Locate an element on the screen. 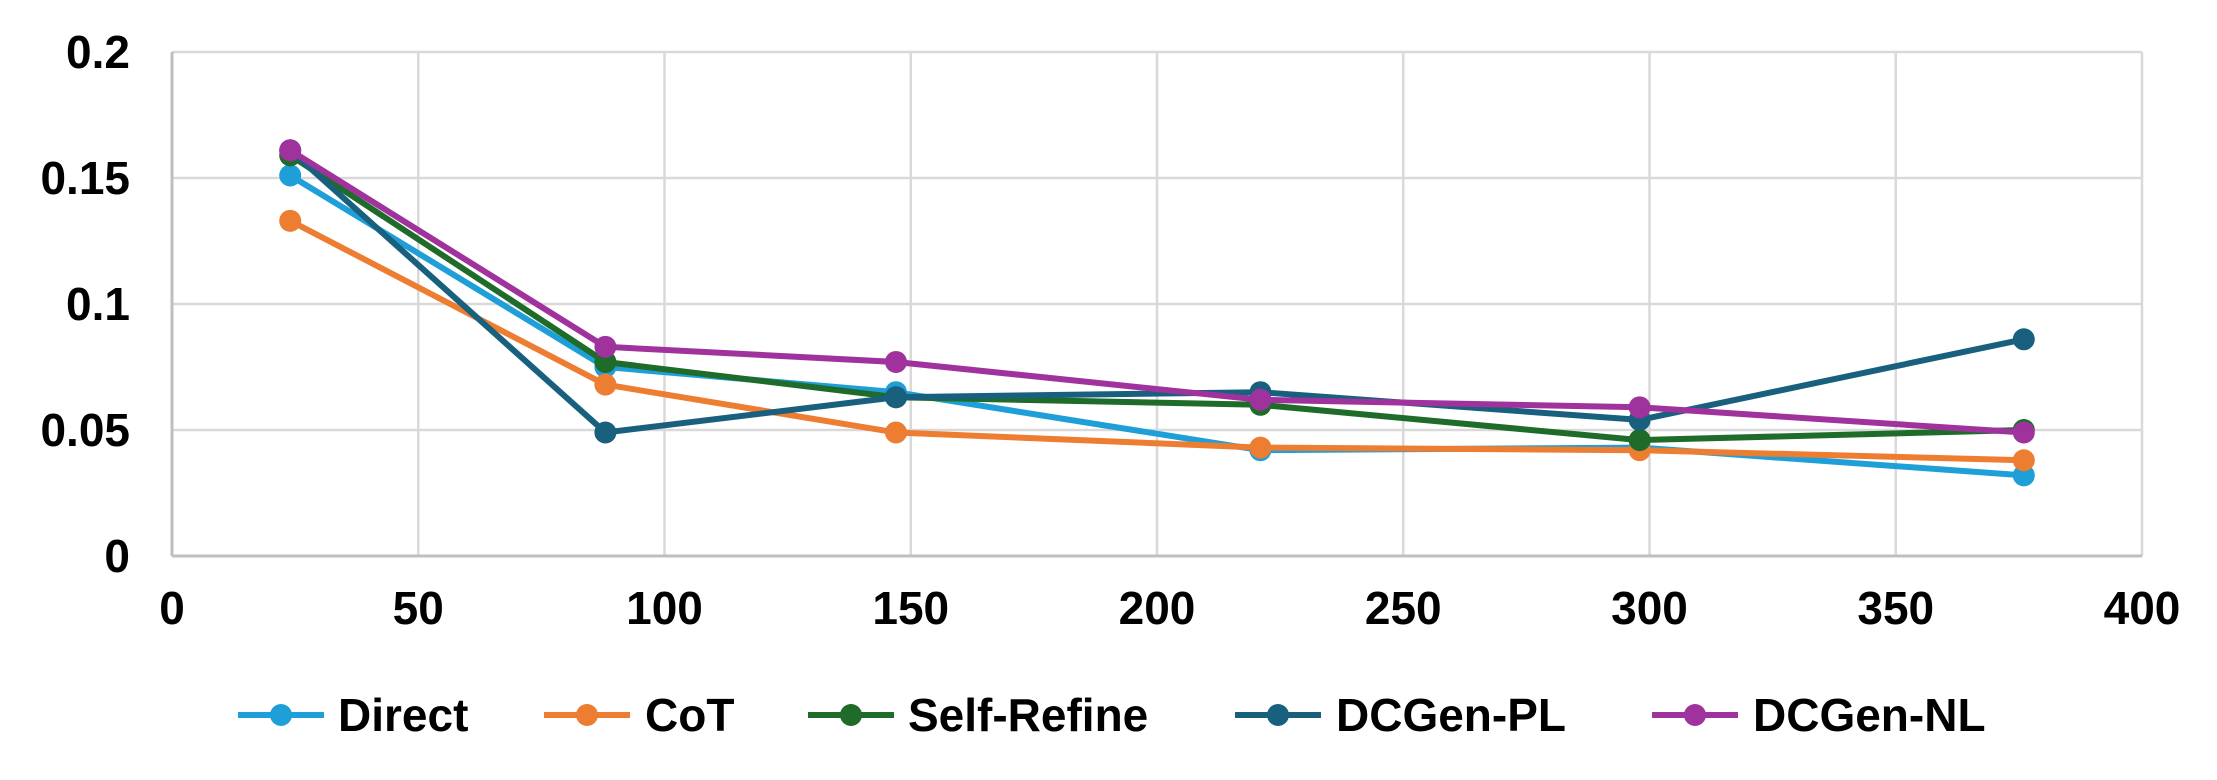  legend-label: DCGen-NL is located at coordinates (1869, 715).